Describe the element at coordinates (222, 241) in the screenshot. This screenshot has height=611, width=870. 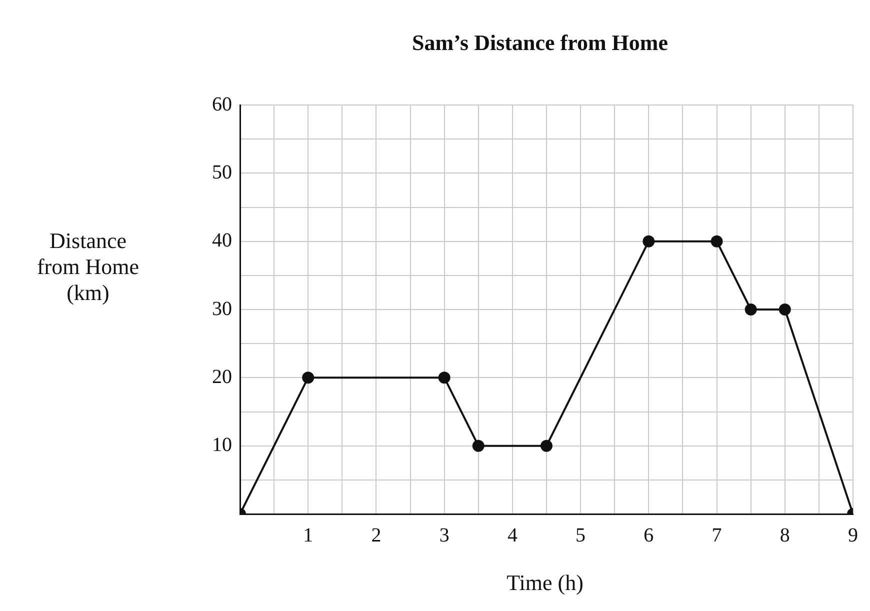
I see `y-tick-label: 40` at that location.